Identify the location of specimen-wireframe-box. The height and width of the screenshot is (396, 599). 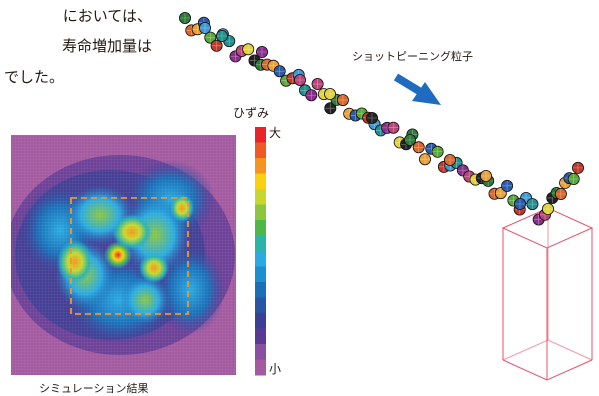
(547, 294).